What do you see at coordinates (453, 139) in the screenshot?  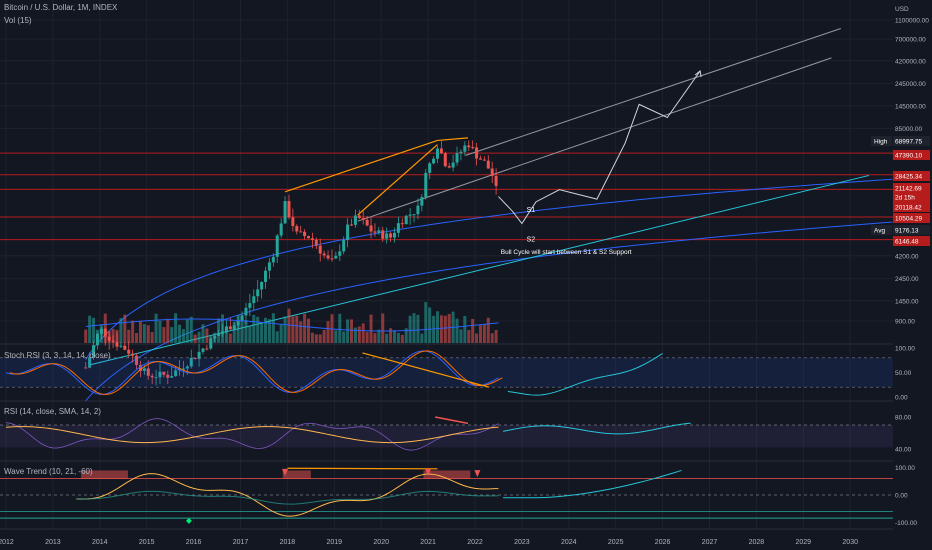 I see `orange-trendline-top` at bounding box center [453, 139].